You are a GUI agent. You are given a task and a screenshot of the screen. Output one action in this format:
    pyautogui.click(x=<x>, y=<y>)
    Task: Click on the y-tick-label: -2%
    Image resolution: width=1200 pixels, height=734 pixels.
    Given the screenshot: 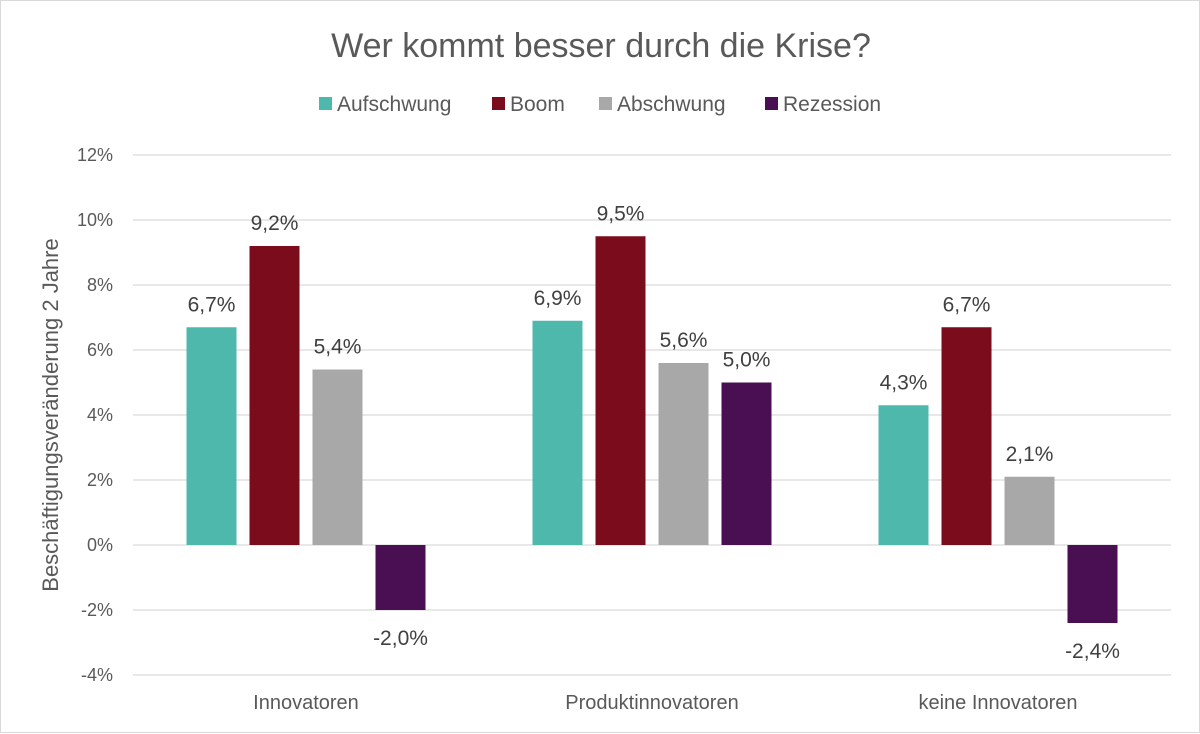 What is the action you would take?
    pyautogui.click(x=97, y=610)
    